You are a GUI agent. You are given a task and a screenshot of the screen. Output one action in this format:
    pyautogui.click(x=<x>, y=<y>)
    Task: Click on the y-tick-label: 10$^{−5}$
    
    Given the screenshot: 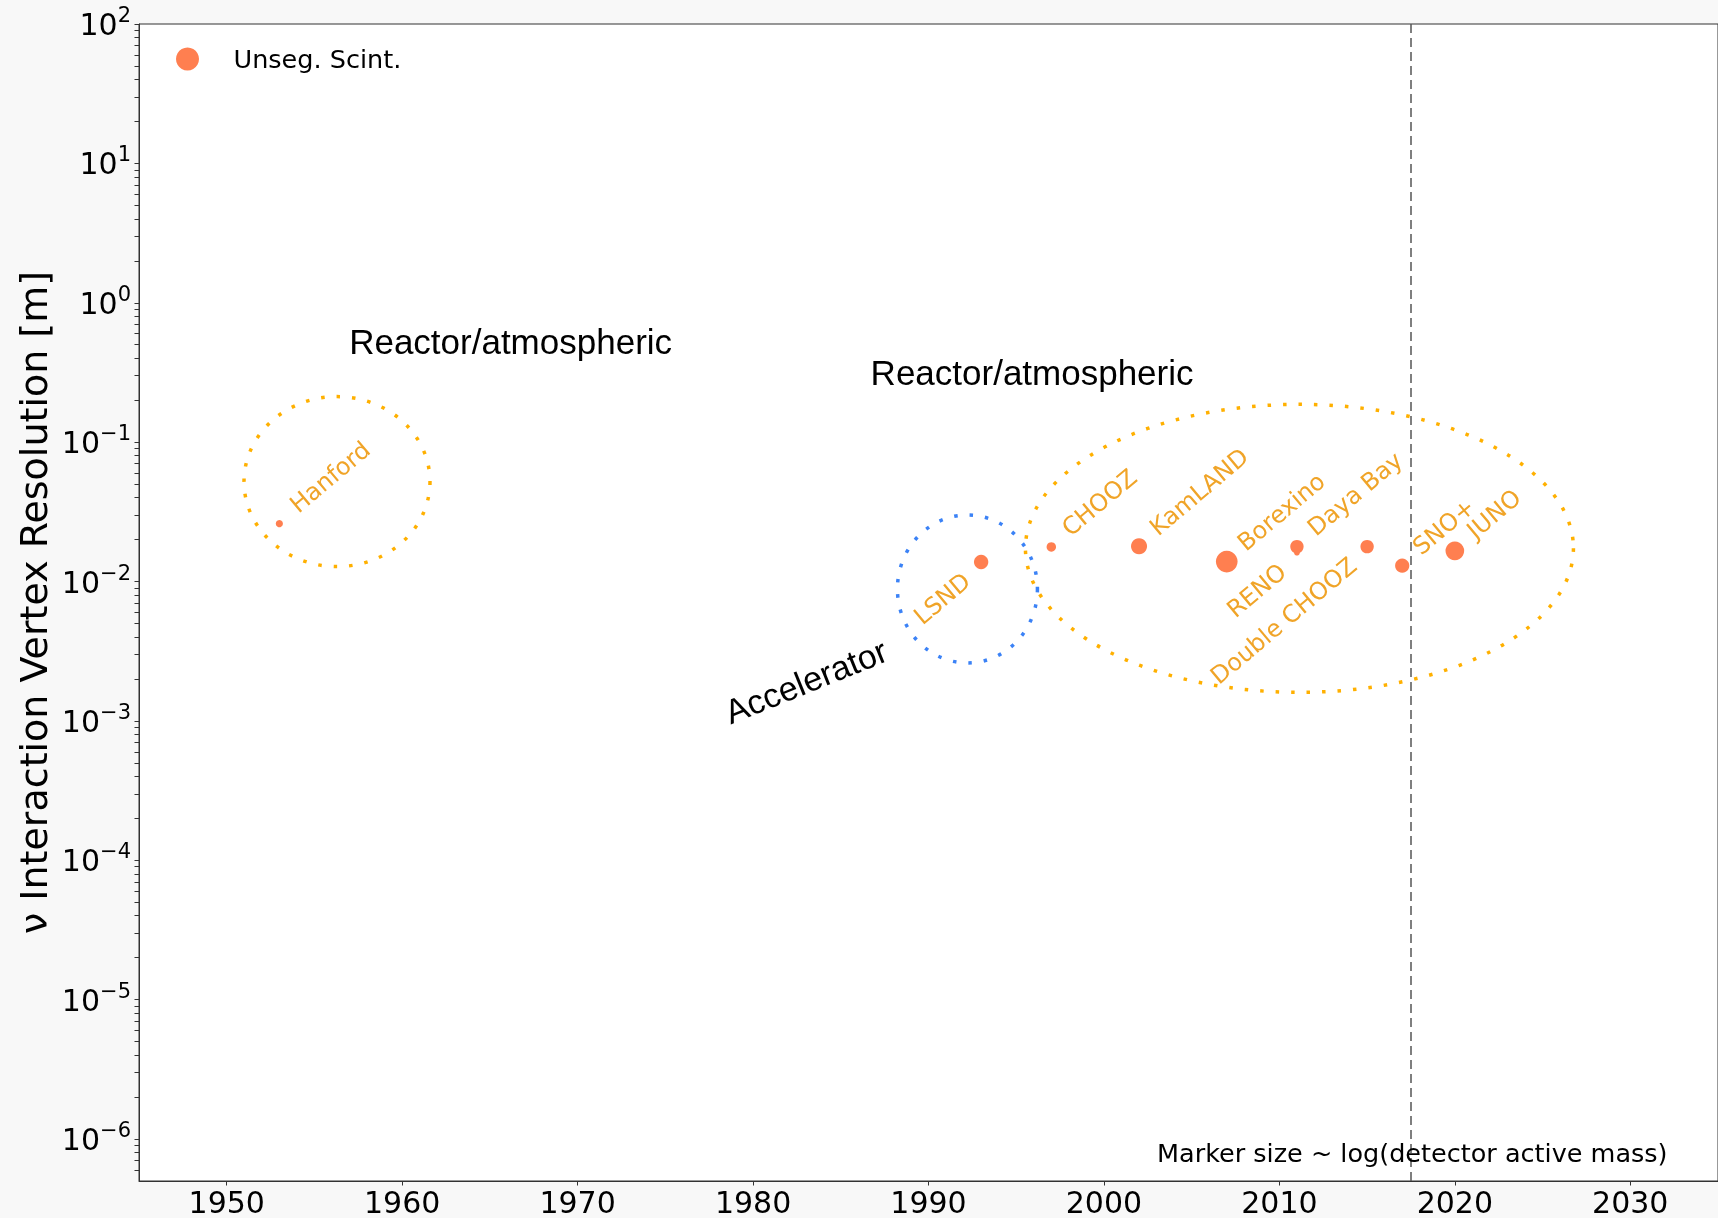 What is the action you would take?
    pyautogui.click(x=96, y=998)
    